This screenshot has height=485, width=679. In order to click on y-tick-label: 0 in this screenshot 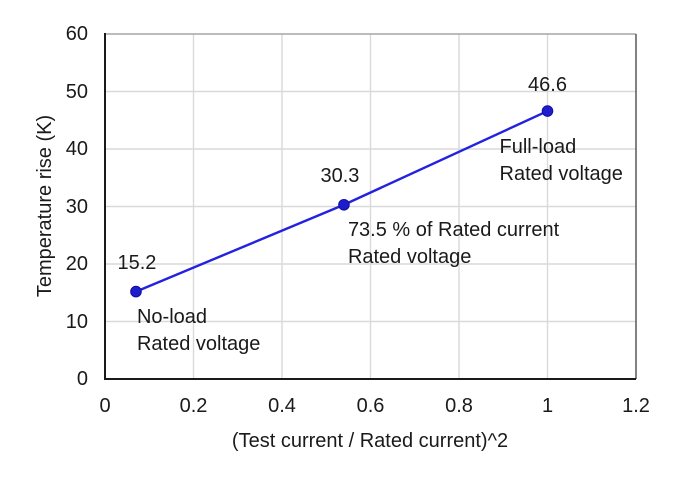, I will do `click(82, 379)`.